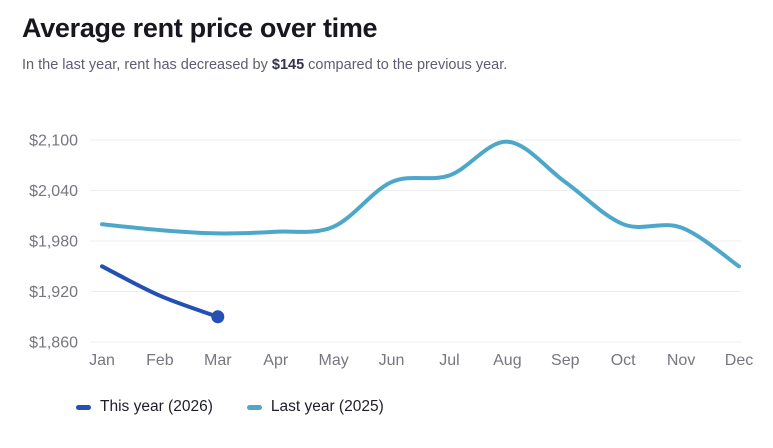 The width and height of the screenshot is (773, 448). I want to click on x-axis-tick-label: Nov, so click(681, 360).